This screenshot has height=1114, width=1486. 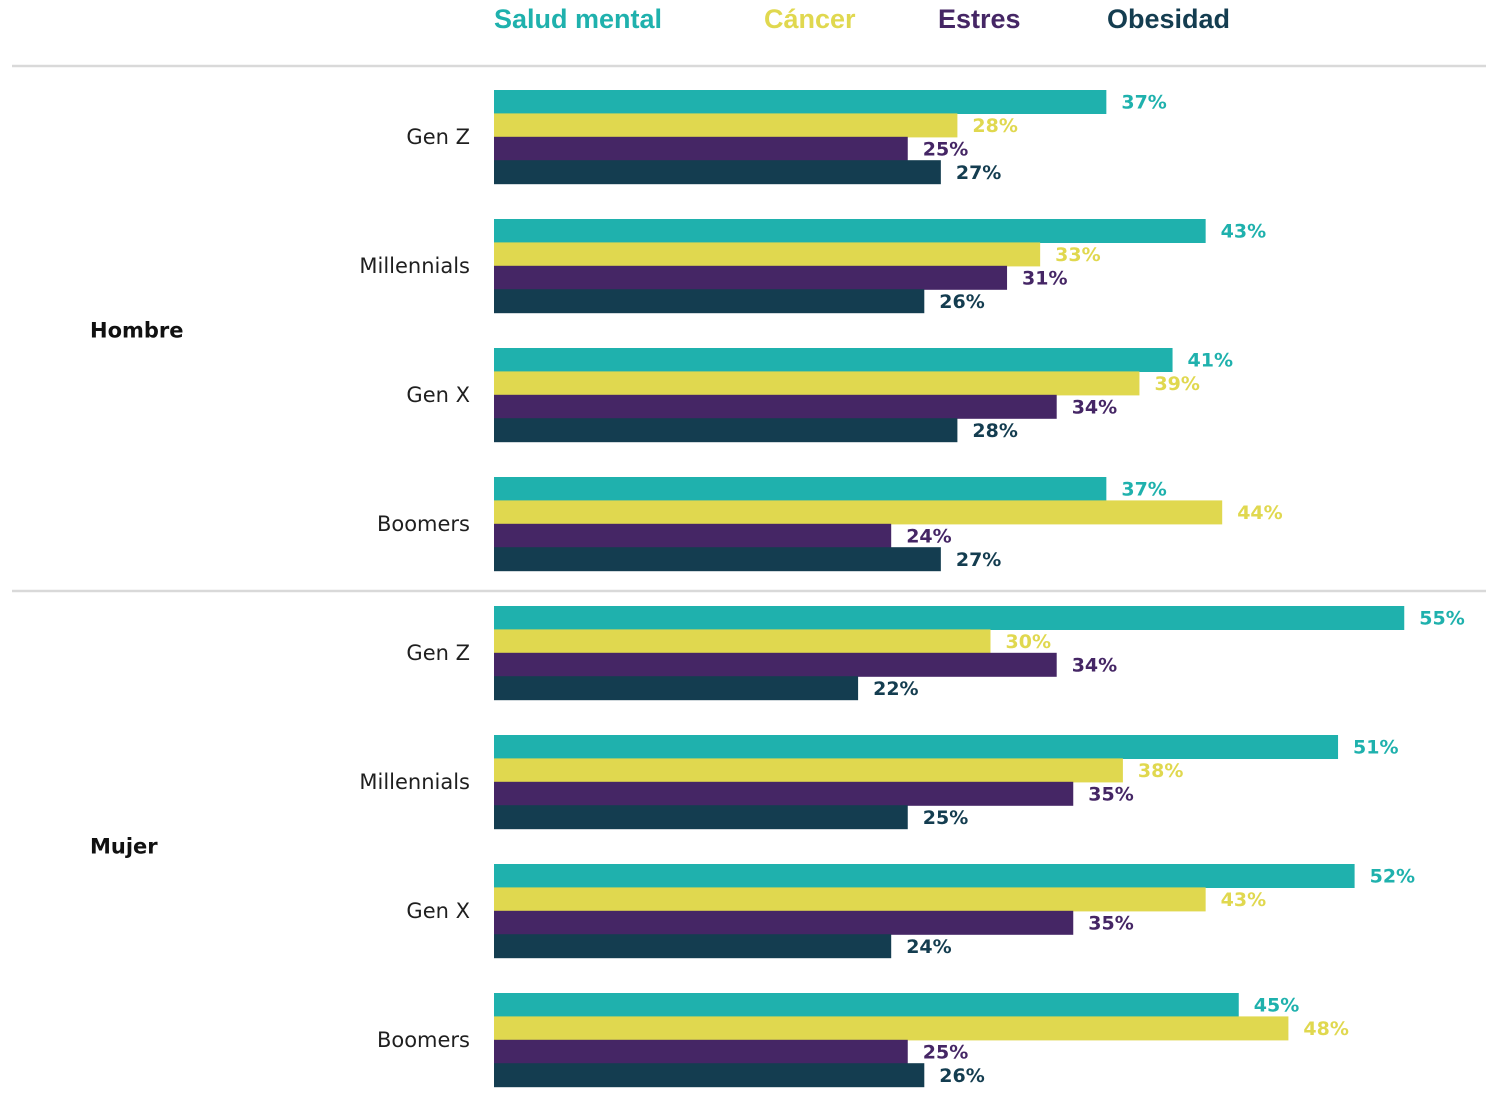 I want to click on data-label: 33%, so click(x=1077, y=255).